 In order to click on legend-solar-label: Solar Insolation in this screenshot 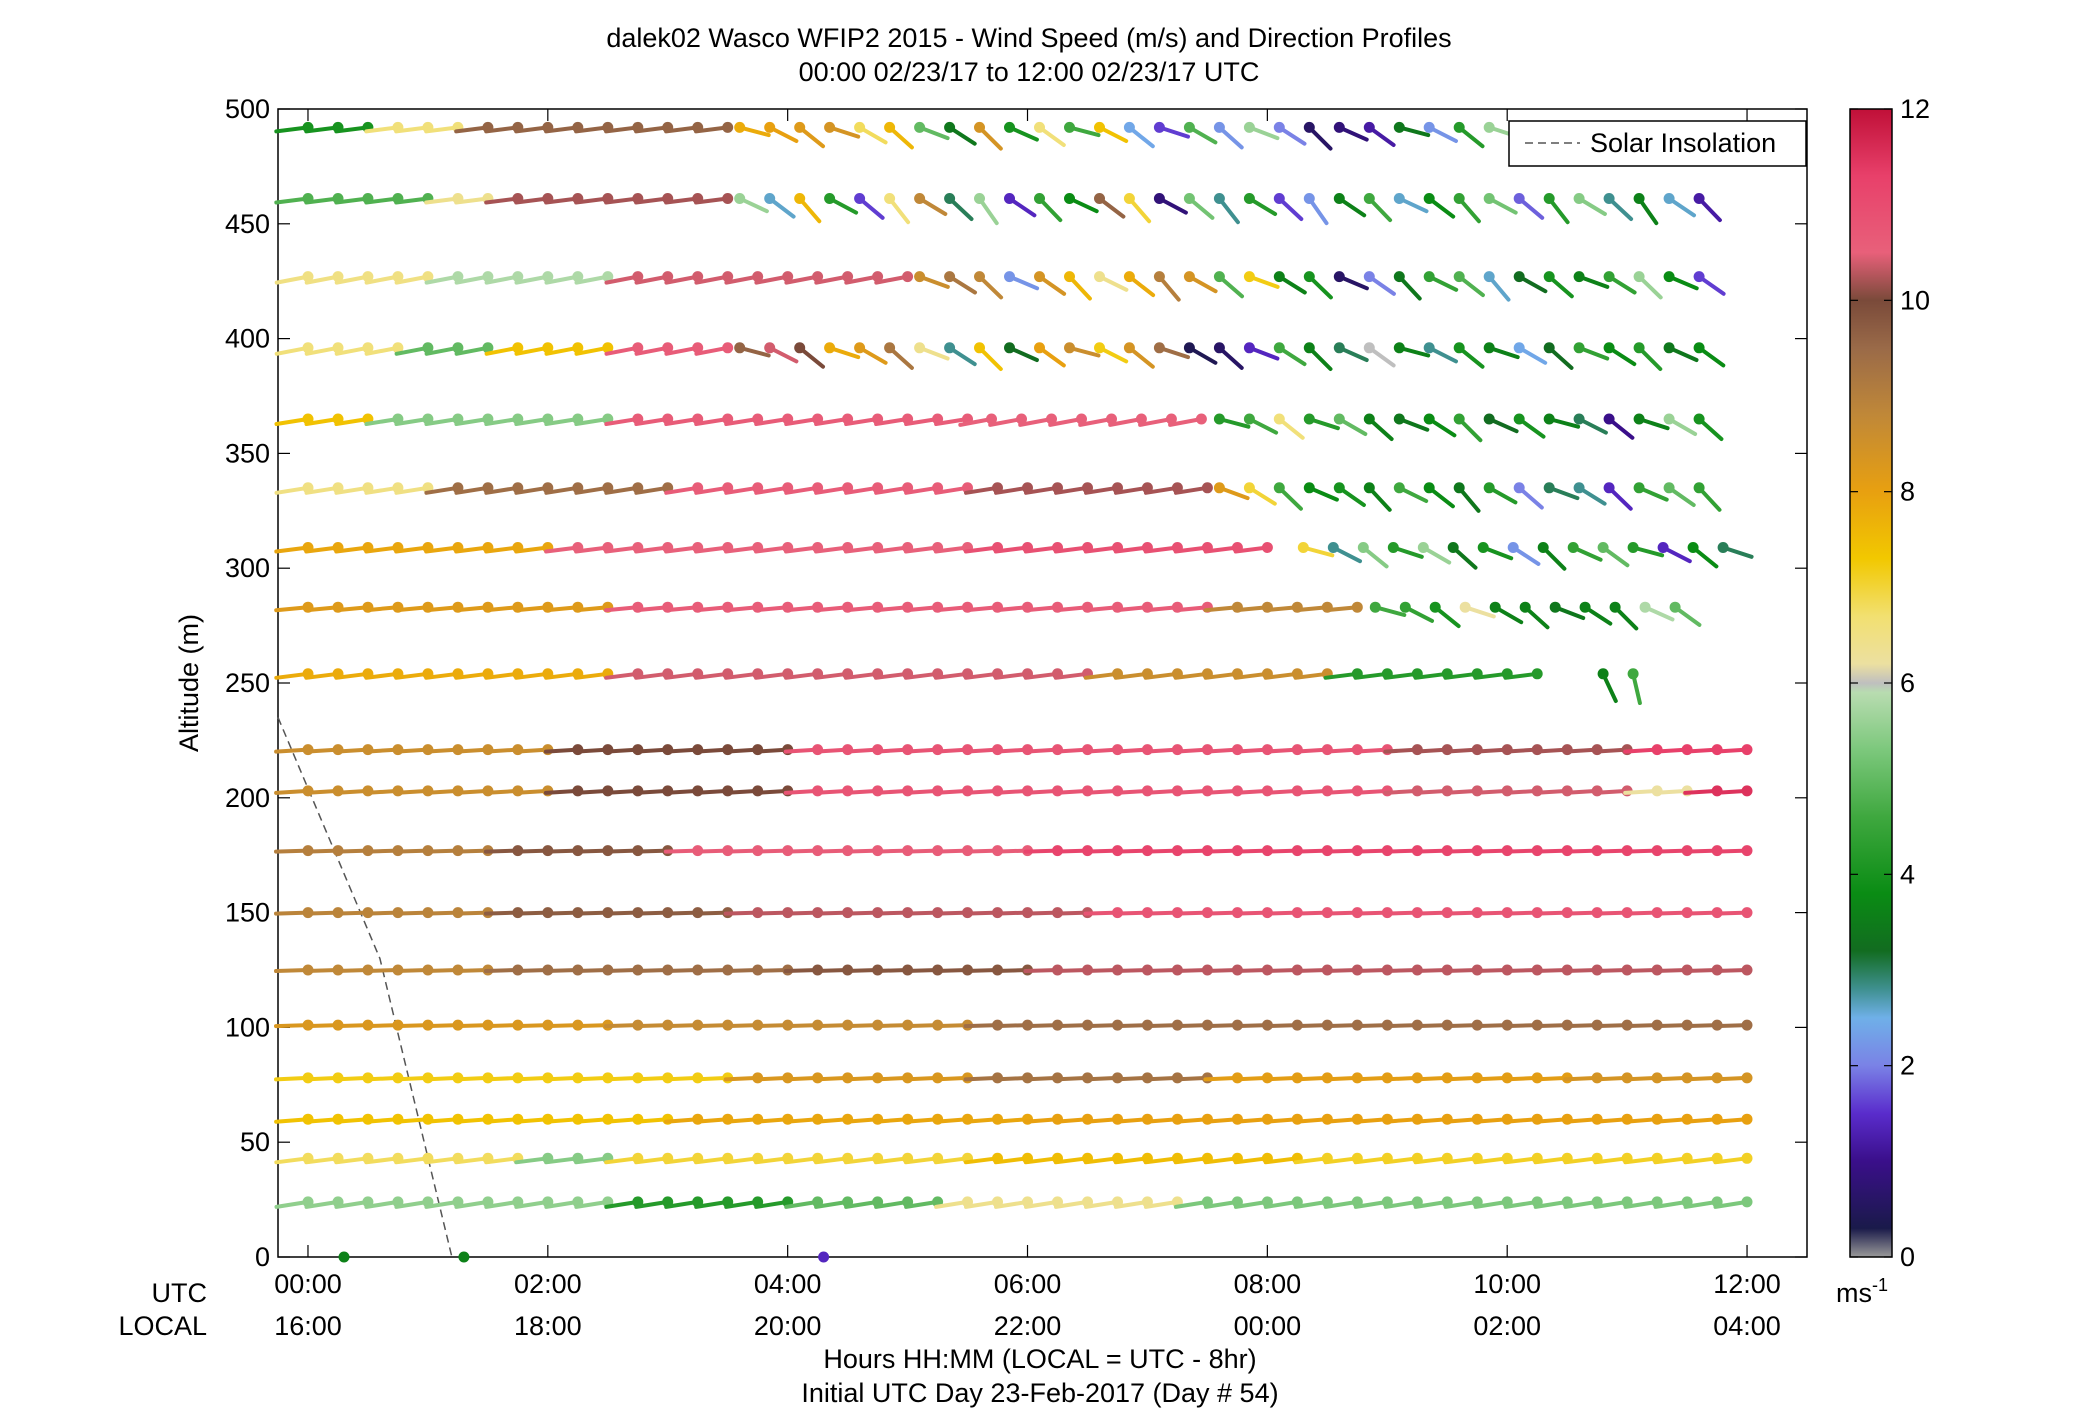, I will do `click(1683, 143)`.